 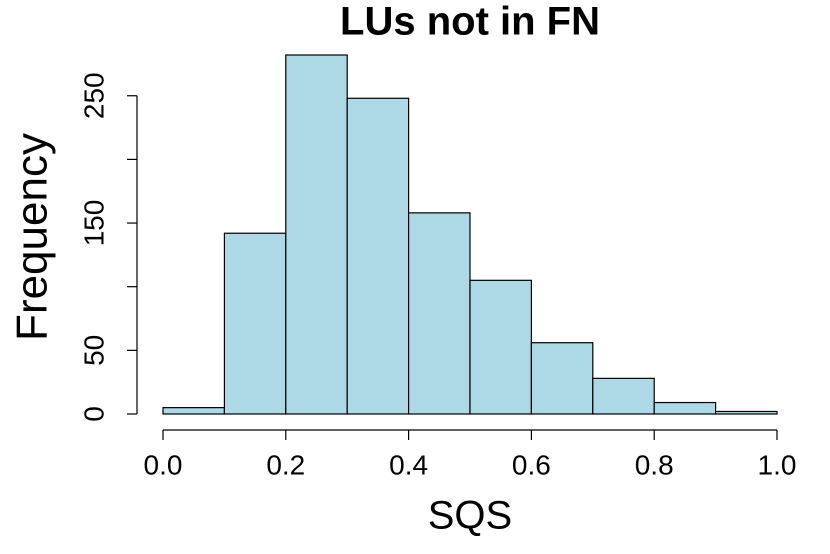 What do you see at coordinates (93, 350) in the screenshot?
I see `y-tick-label: 50` at bounding box center [93, 350].